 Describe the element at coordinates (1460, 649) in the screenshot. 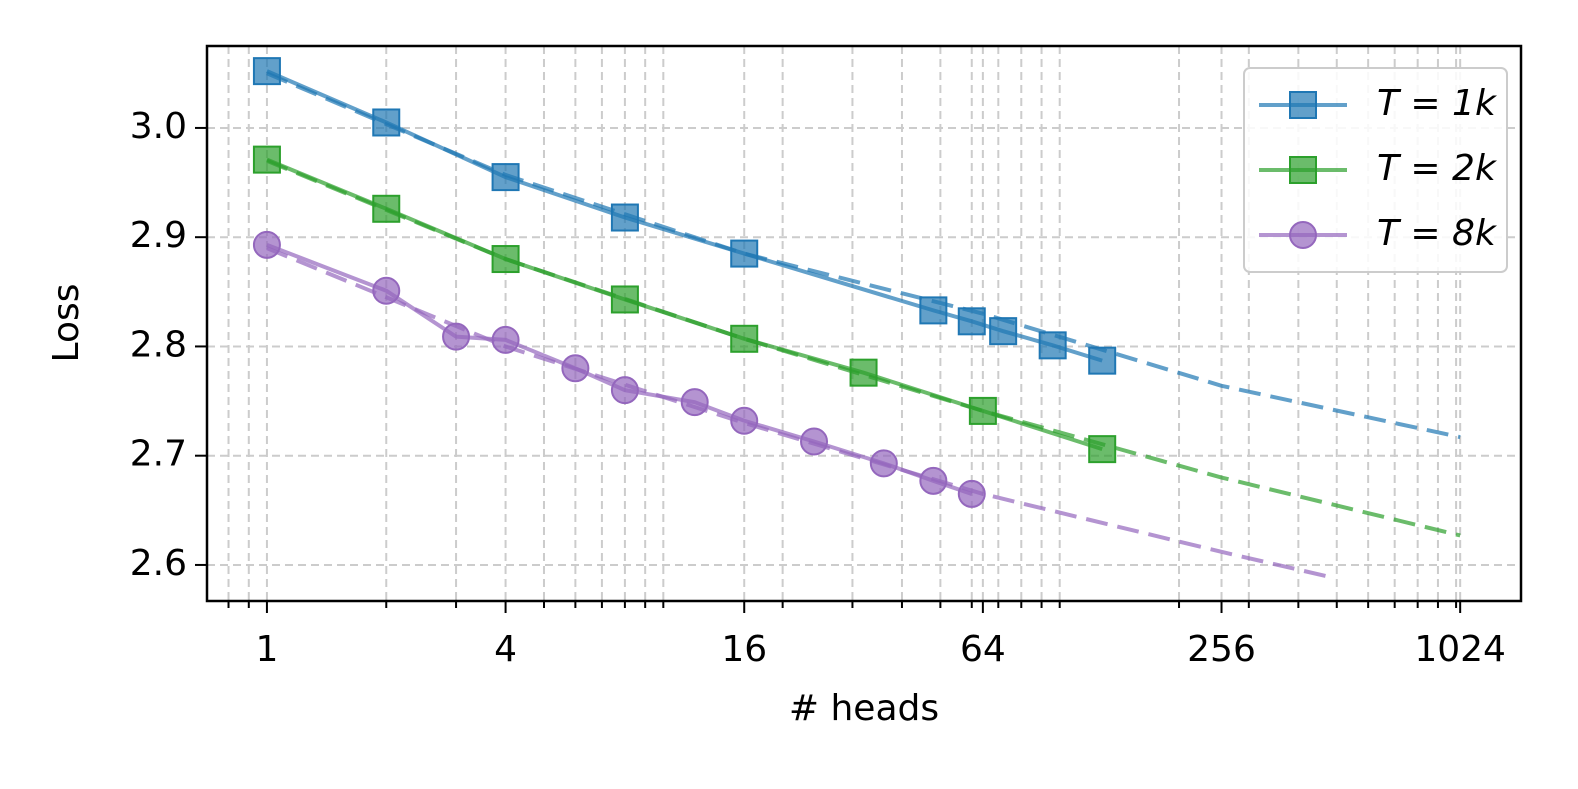

I see `x-tick-label: 1024` at that location.